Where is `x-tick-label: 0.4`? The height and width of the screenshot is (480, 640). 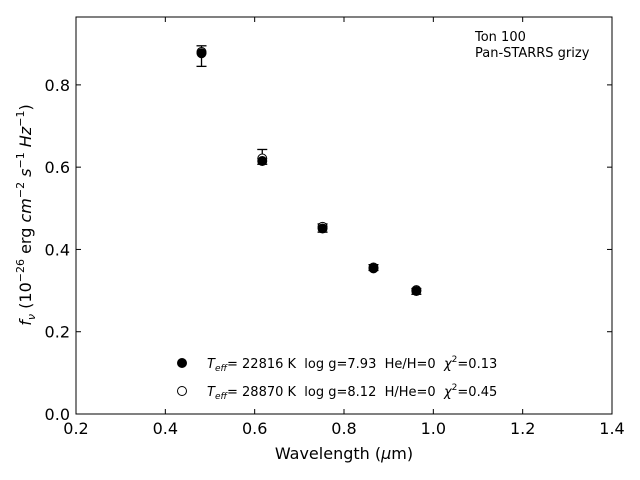 x-tick-label: 0.4 is located at coordinates (165, 428).